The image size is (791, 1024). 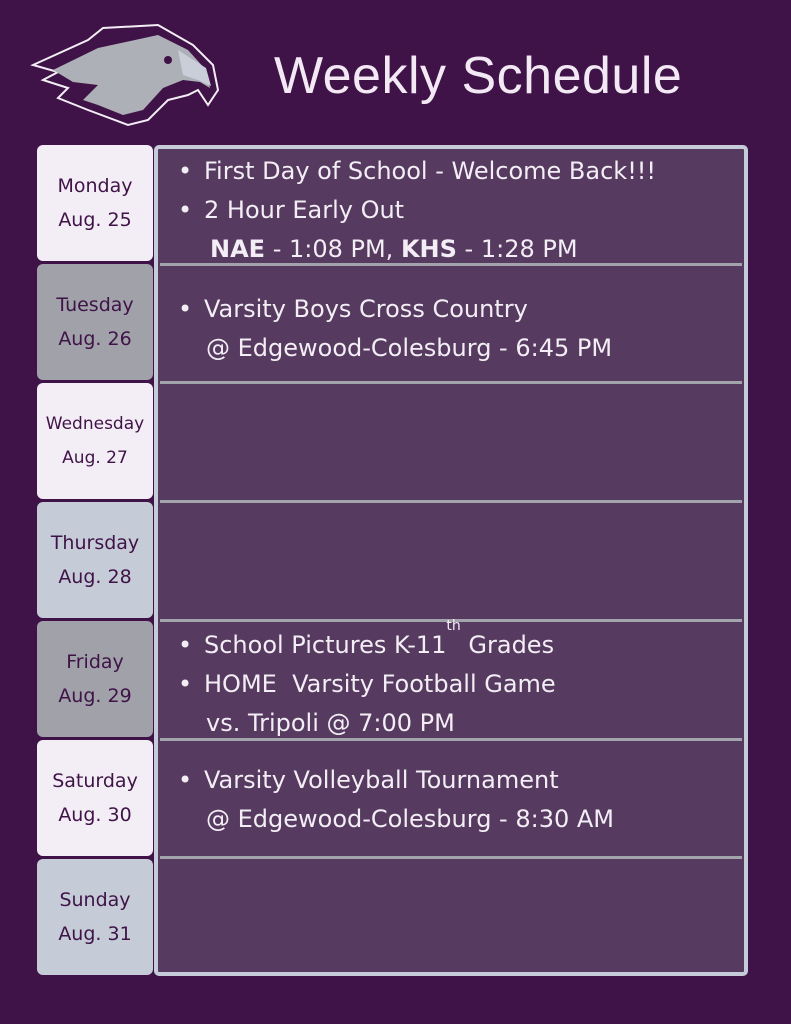 What do you see at coordinates (95, 203) in the screenshot?
I see `day-monday: Monday Aug. 25` at bounding box center [95, 203].